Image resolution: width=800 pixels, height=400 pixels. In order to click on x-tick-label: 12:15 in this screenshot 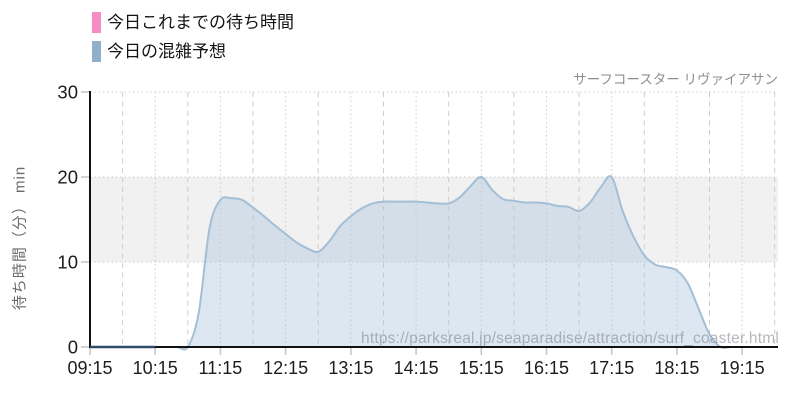, I will do `click(285, 368)`.